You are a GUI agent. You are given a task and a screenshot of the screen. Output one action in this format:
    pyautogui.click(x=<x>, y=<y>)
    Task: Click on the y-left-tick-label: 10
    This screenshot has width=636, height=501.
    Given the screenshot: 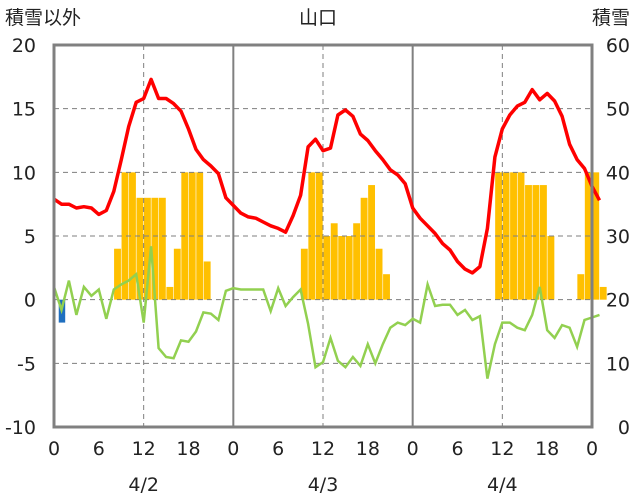 What is the action you would take?
    pyautogui.click(x=24, y=173)
    